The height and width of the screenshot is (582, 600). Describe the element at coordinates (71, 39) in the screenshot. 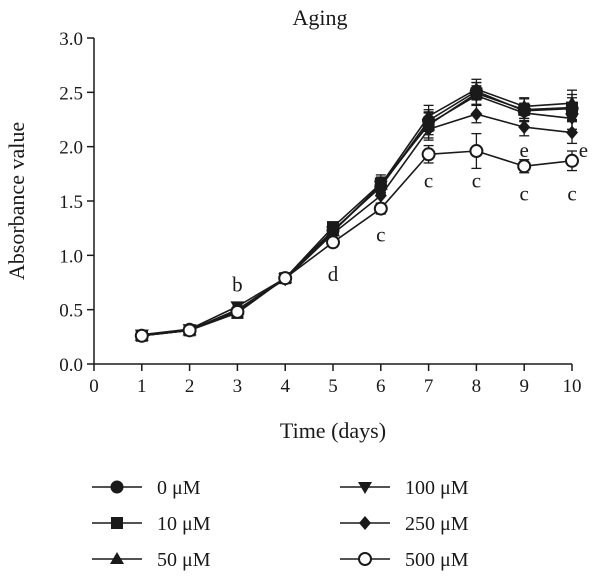

I see `y-tick-label: 3.0` at that location.